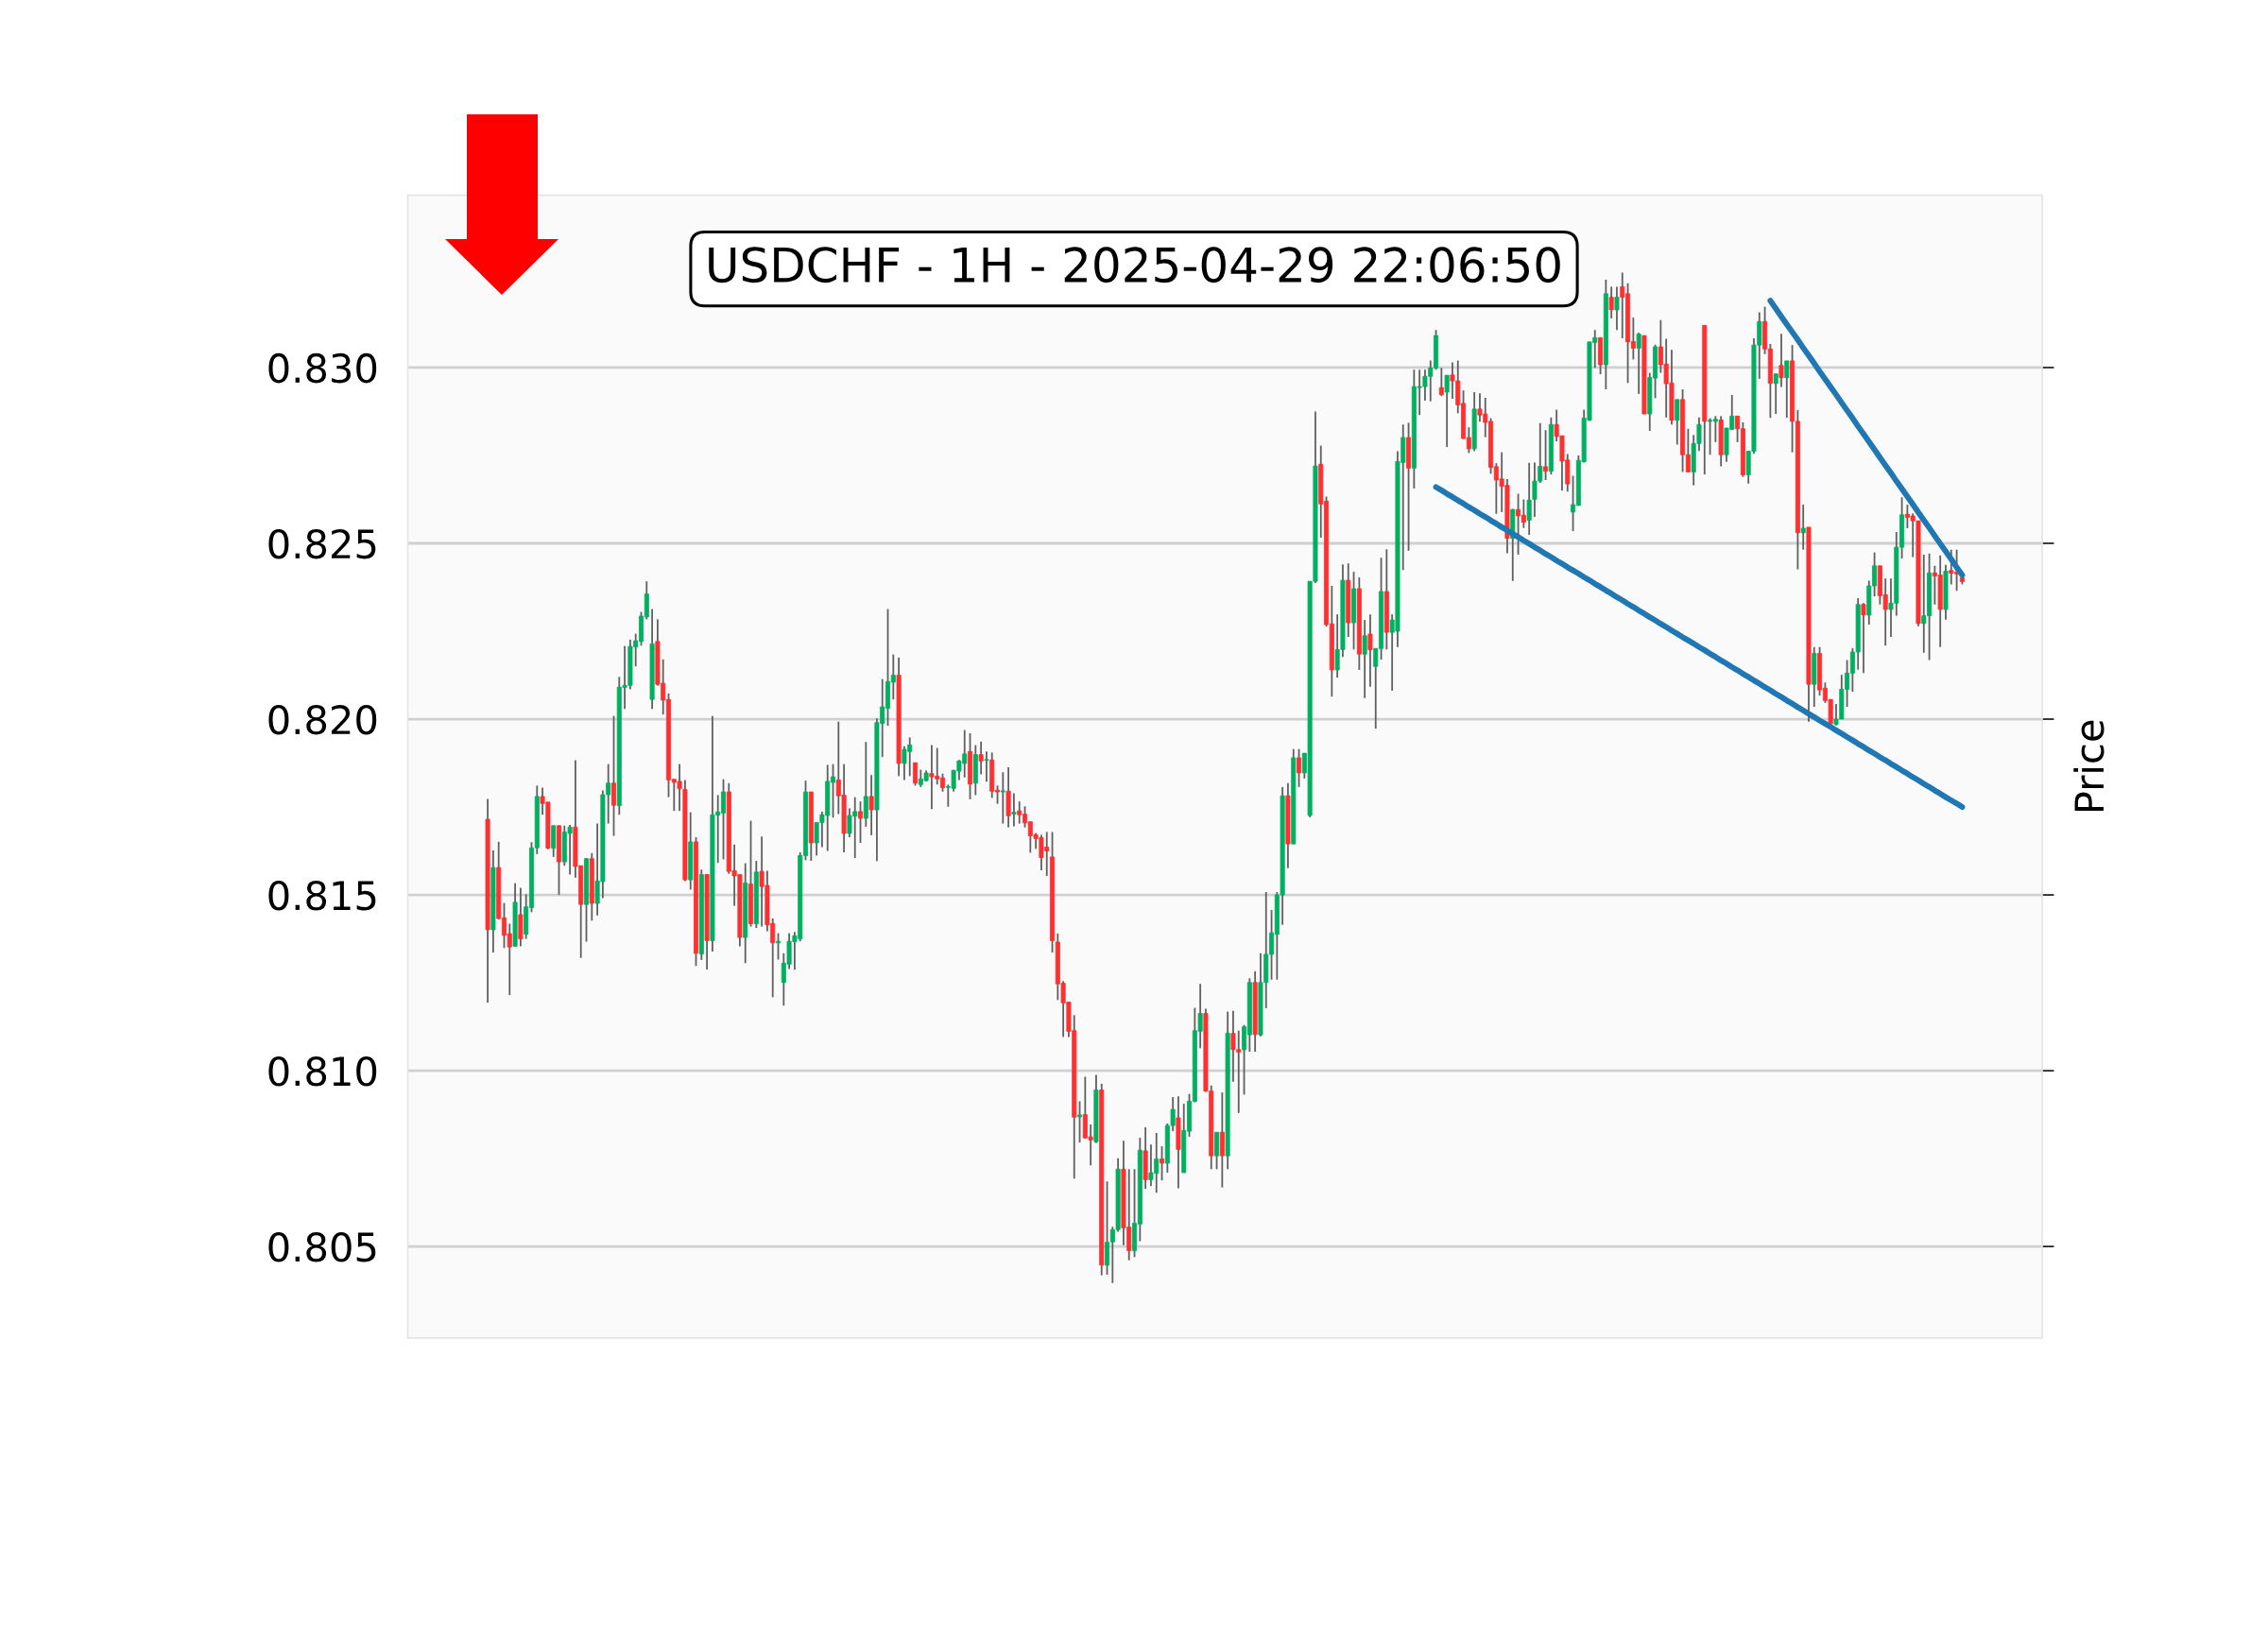 This screenshot has height=1630, width=2268. What do you see at coordinates (322, 1247) in the screenshot?
I see `y-tick-label: 0.805` at bounding box center [322, 1247].